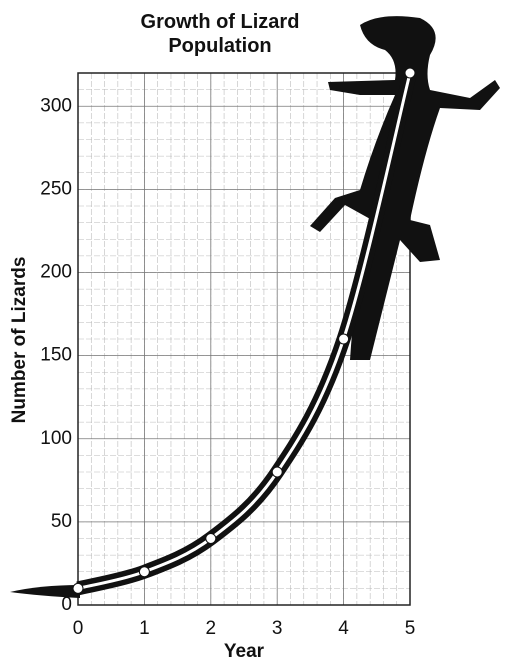 The height and width of the screenshot is (663, 509). Describe the element at coordinates (56, 272) in the screenshot. I see `y-tick-label: 200` at that location.